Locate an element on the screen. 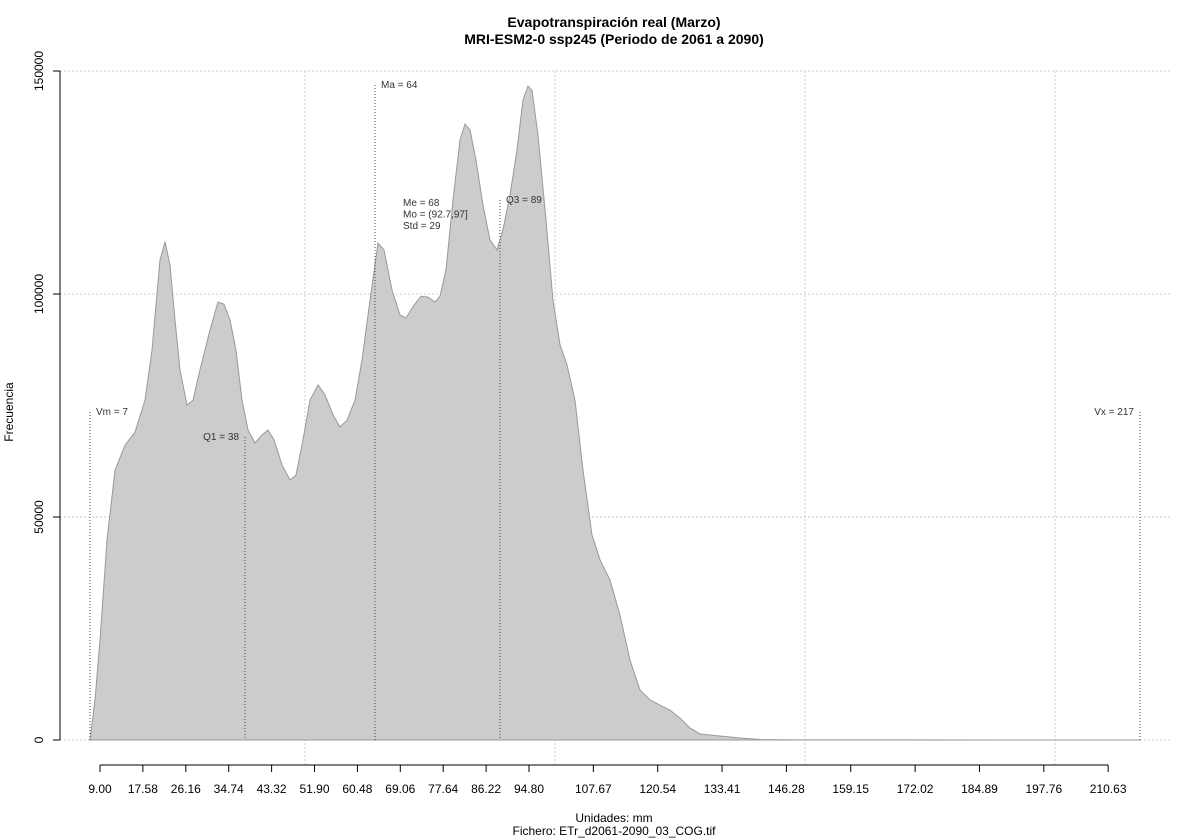  caption: Fichero: ETr_d2061-2090_03_COG.tif is located at coordinates (615, 831).